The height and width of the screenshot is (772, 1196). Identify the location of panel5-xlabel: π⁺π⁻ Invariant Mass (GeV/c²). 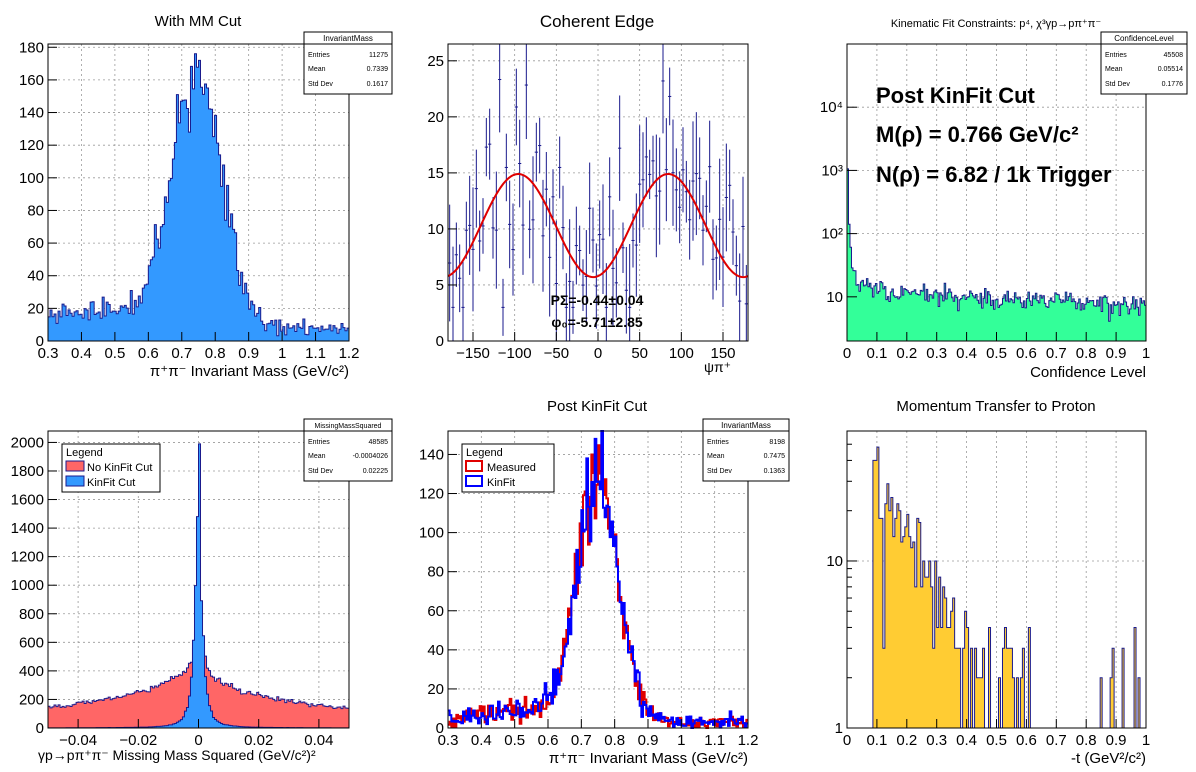
(648, 758).